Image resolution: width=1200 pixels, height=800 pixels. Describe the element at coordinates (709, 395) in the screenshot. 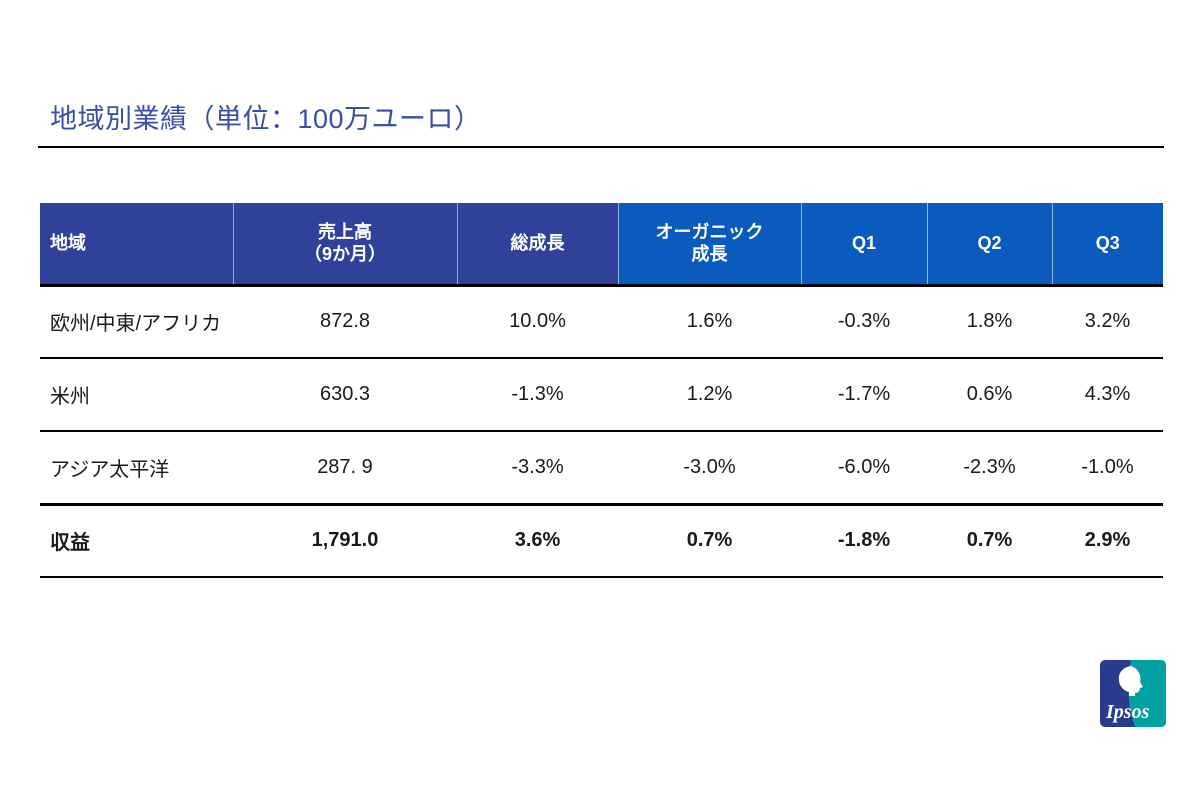

I see `value-cell: 1.2%` at that location.